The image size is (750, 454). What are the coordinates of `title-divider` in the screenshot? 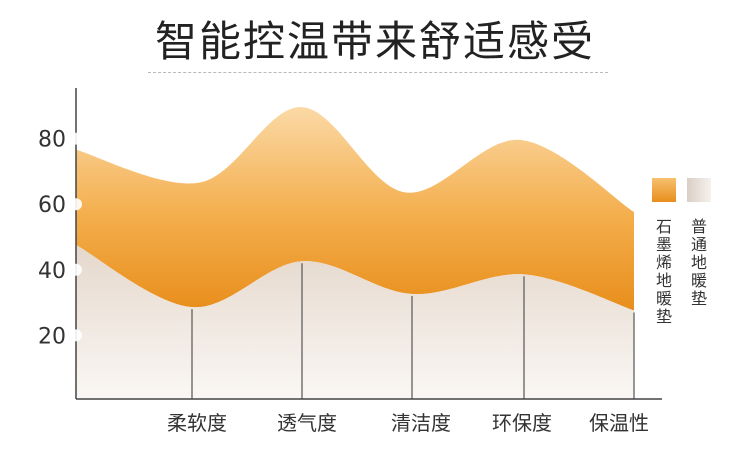 It's located at (378, 72).